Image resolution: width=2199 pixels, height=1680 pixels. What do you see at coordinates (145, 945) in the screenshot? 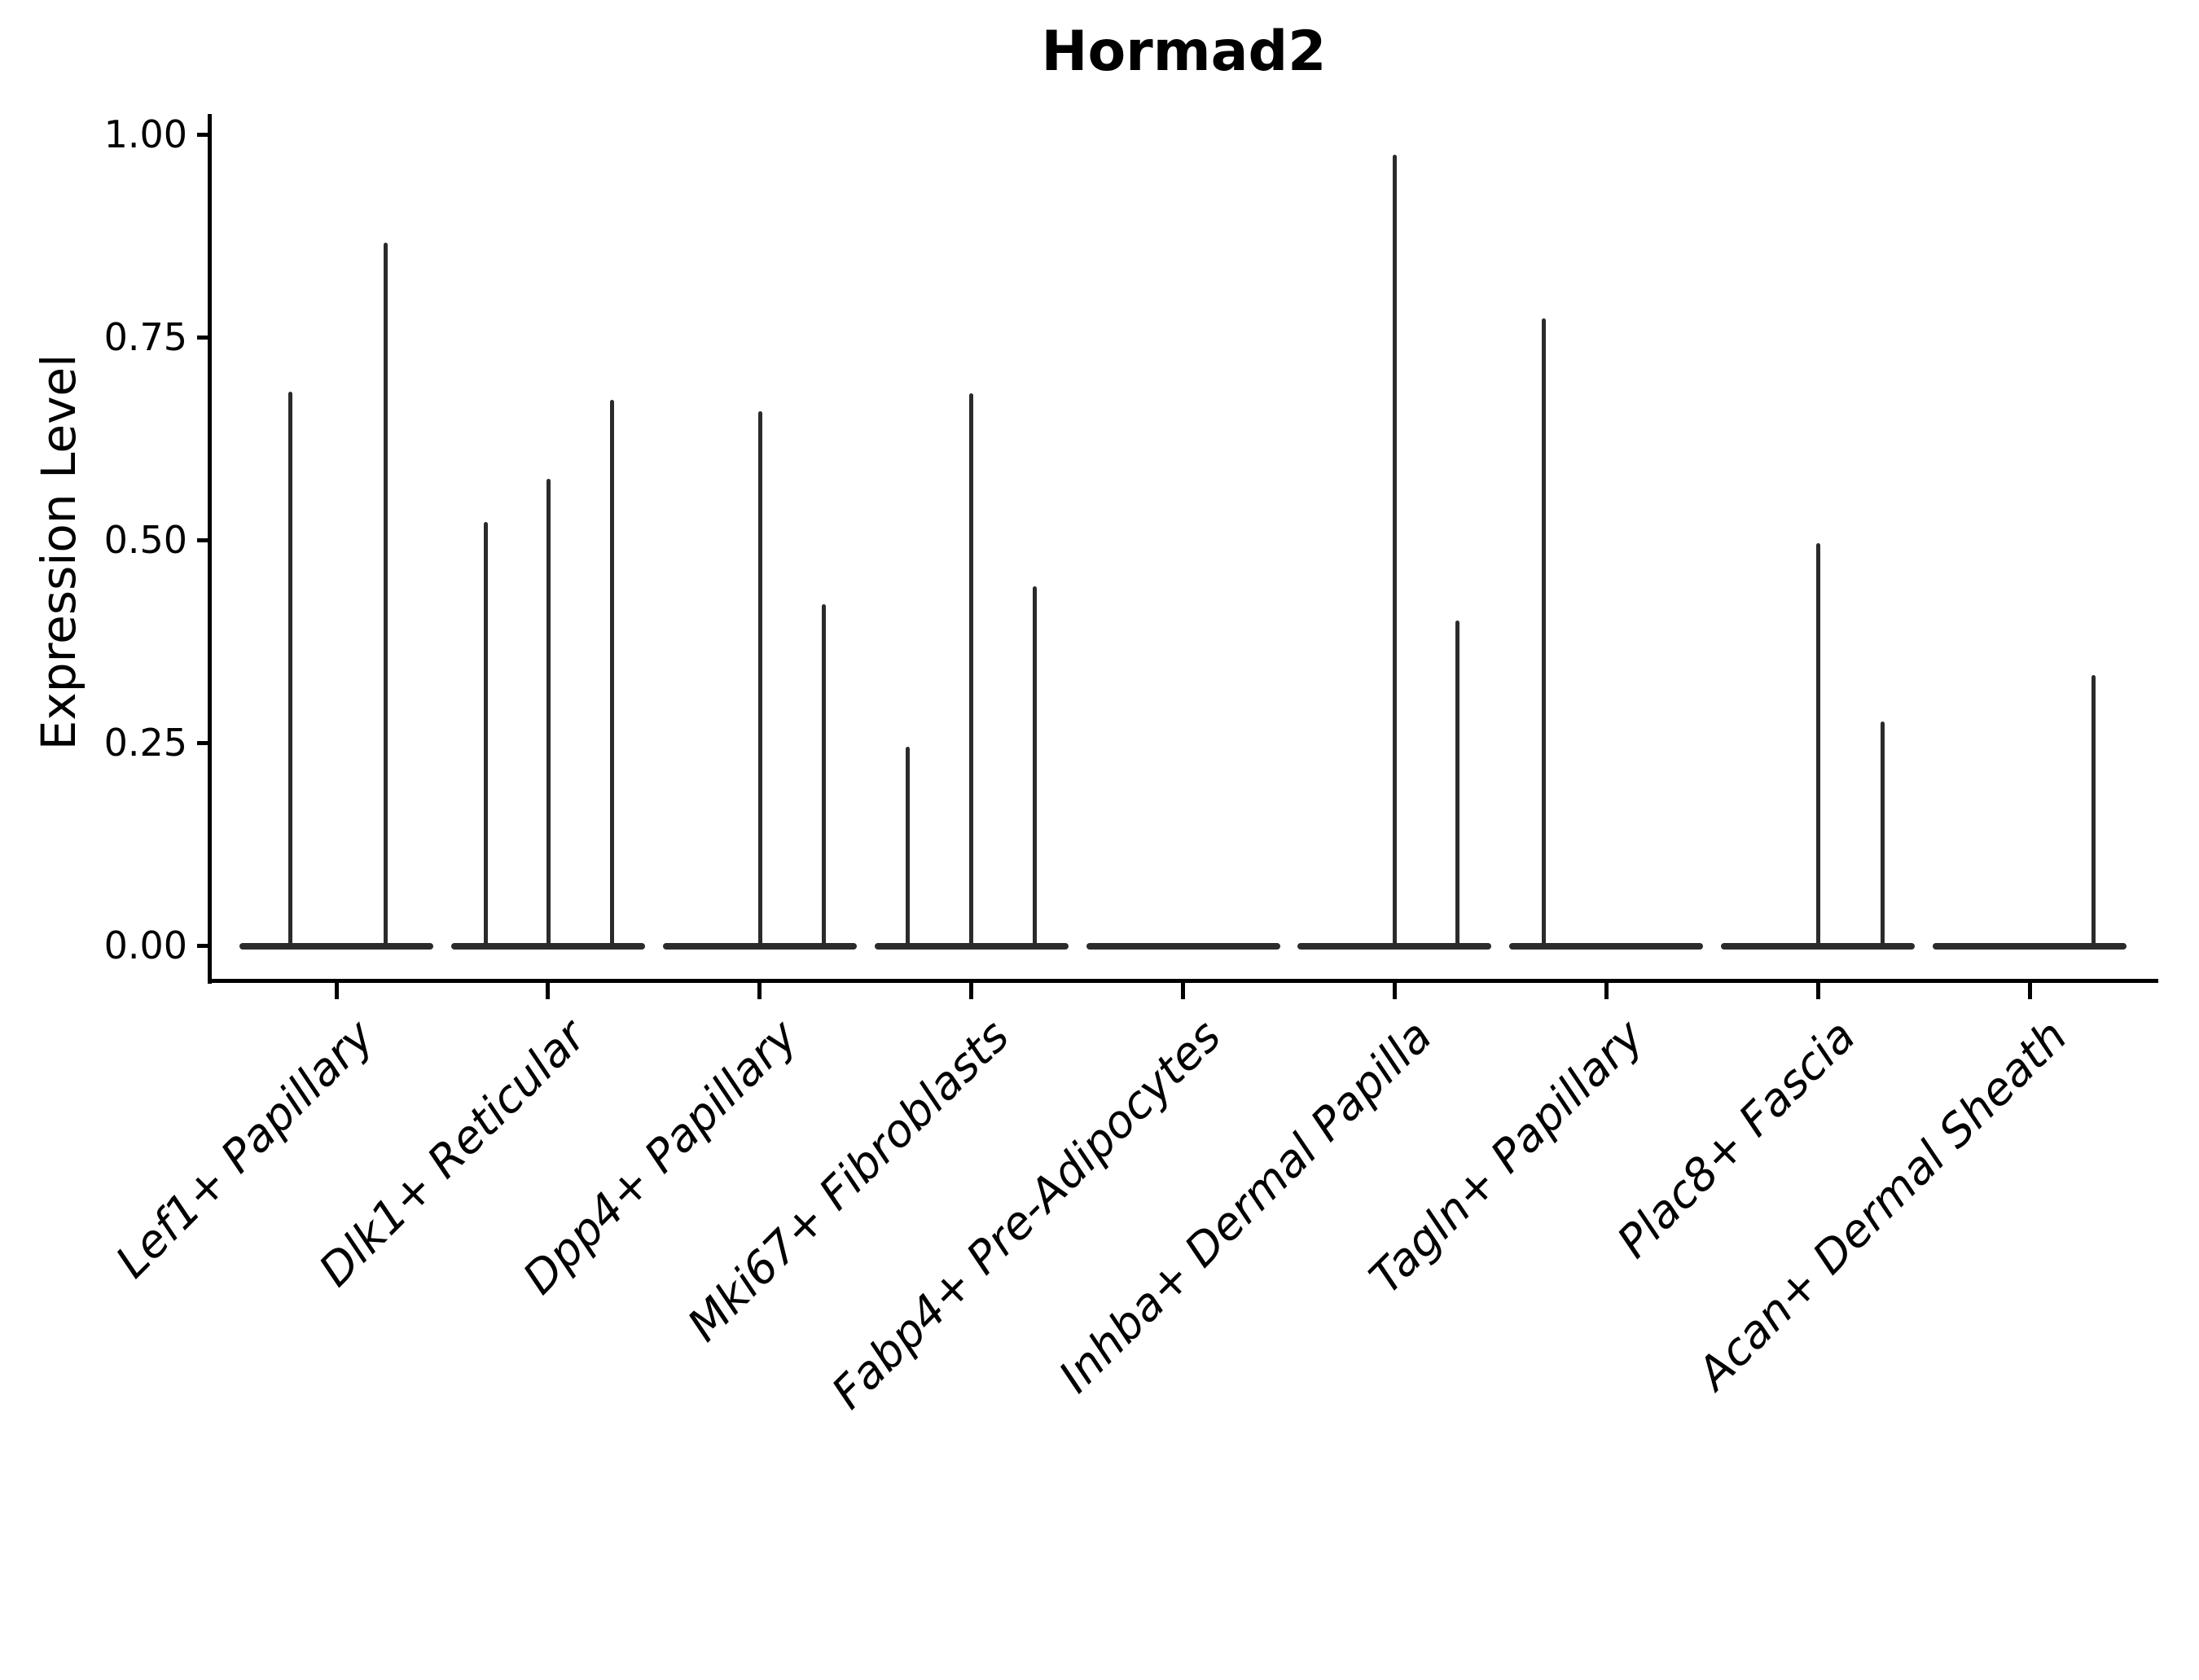
I see `y-tick-label: 0.00` at bounding box center [145, 945].